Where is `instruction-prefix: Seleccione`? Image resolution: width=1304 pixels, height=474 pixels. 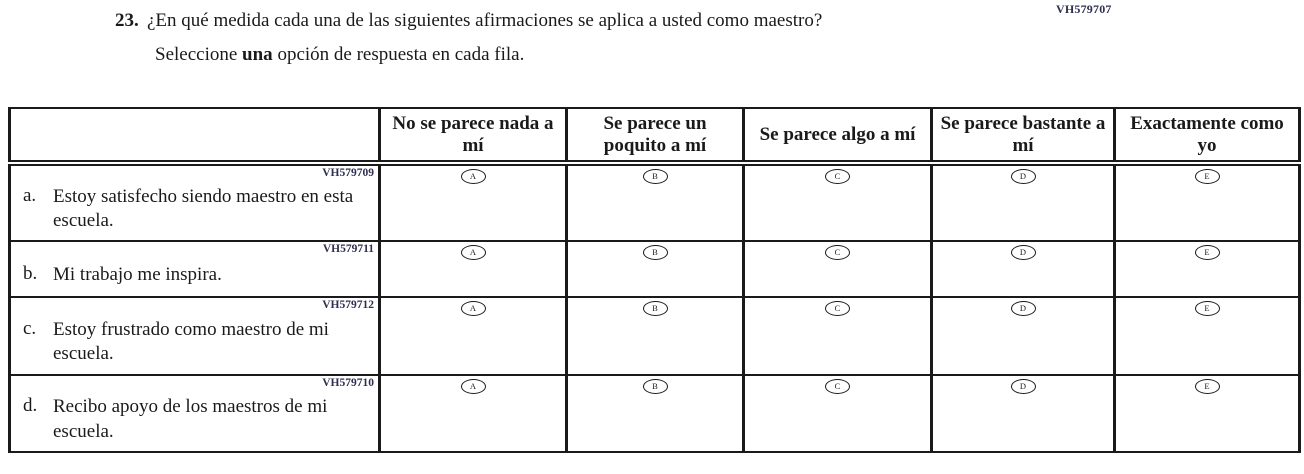 instruction-prefix: Seleccione is located at coordinates (199, 54).